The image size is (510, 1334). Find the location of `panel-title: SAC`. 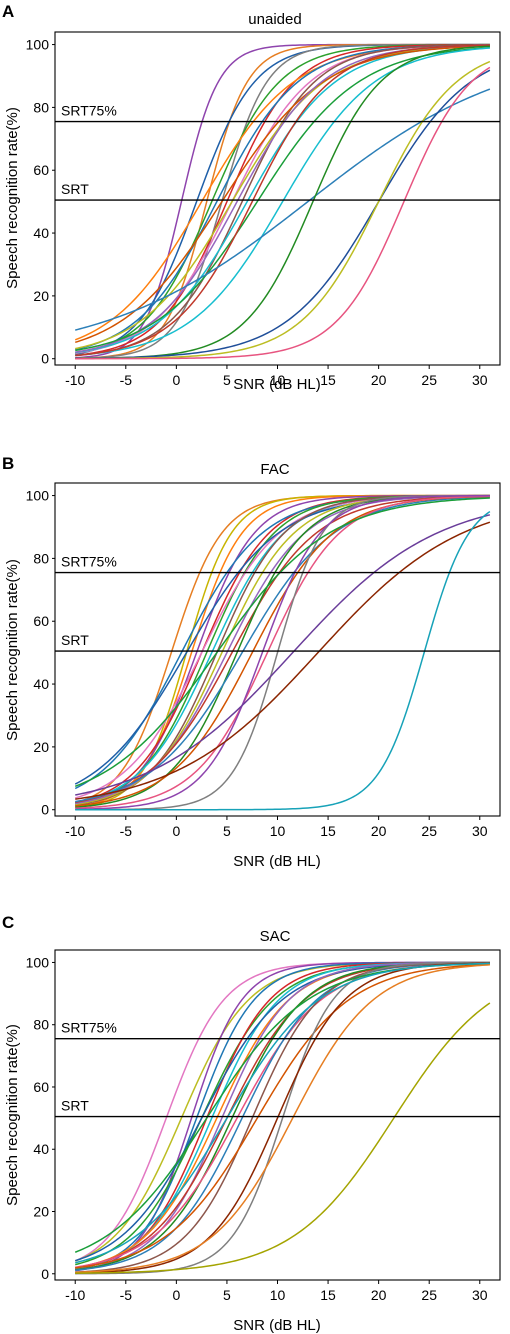

panel-title: SAC is located at coordinates (275, 936).